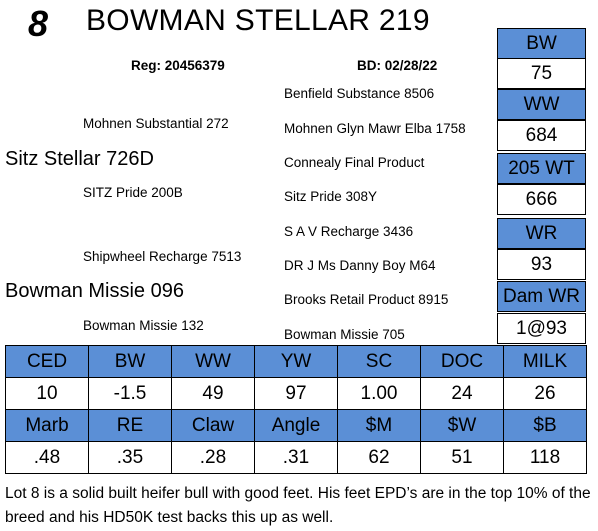 This screenshot has width=598, height=531. Describe the element at coordinates (143, 325) in the screenshot. I see `dam-dam: Bowman Missie 132` at that location.